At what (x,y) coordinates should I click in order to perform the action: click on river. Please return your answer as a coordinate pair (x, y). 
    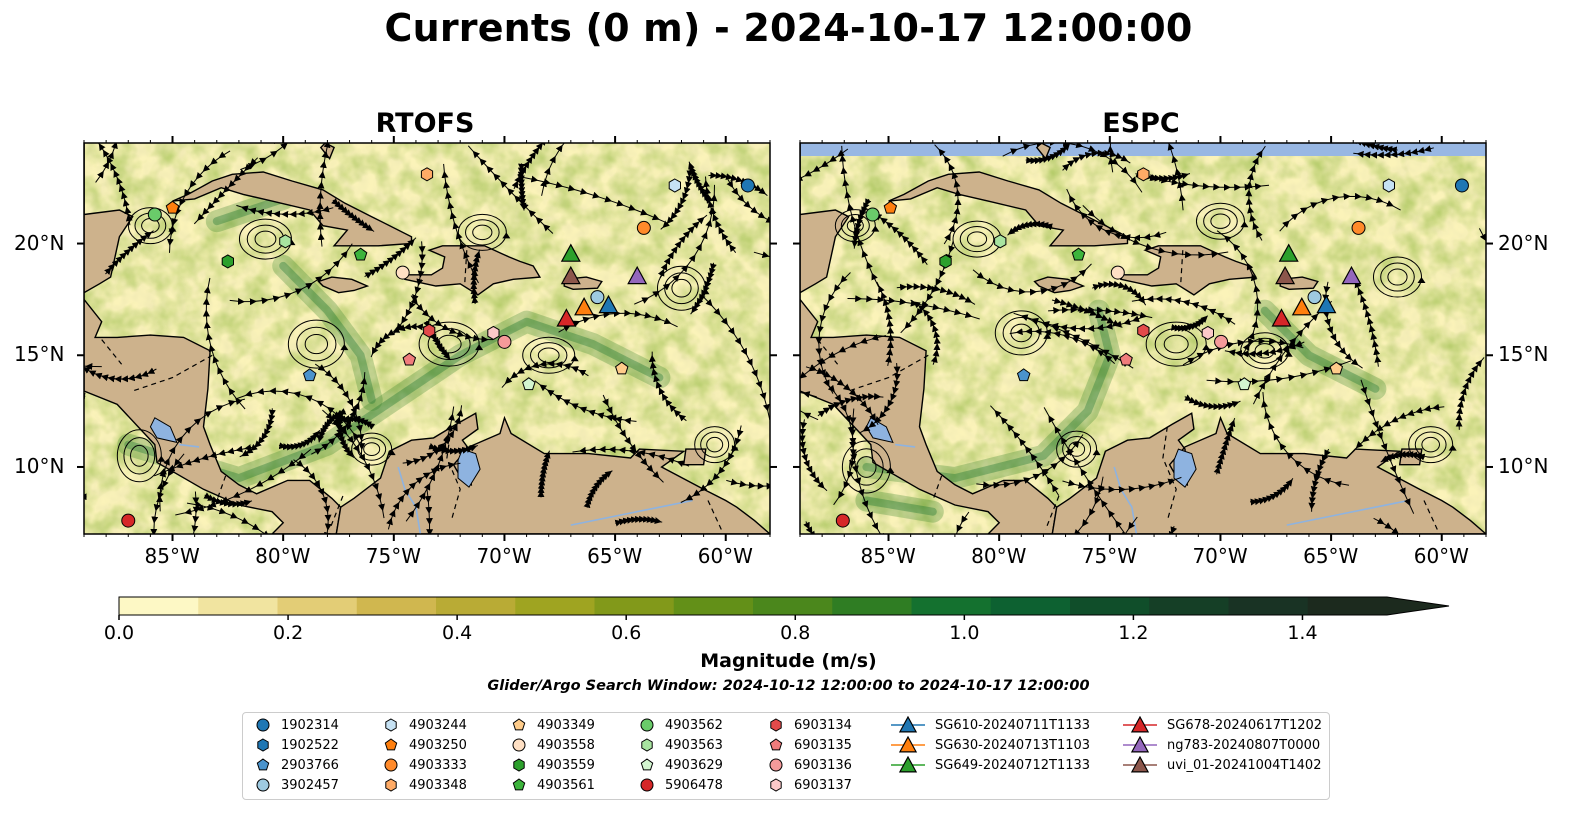
    Looking at the image, I should click on (631, 512).